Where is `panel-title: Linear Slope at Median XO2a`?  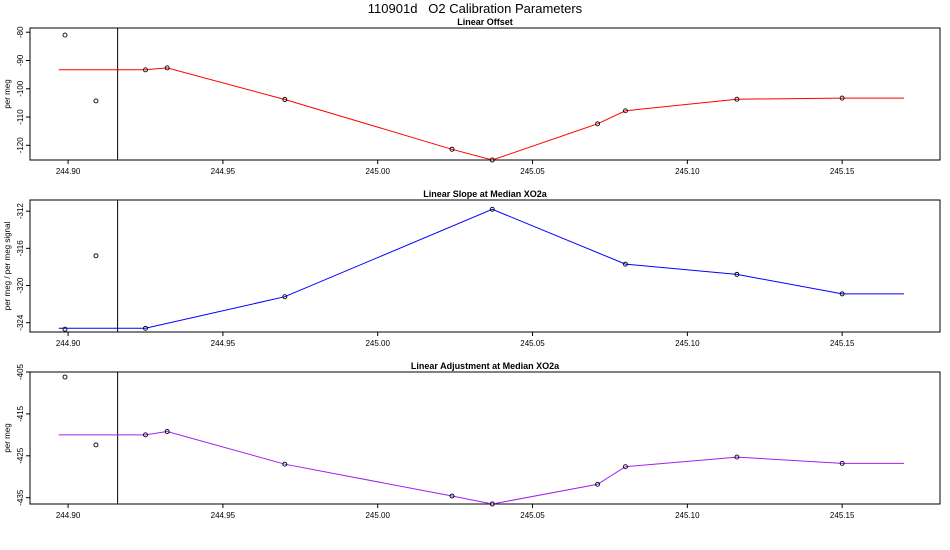
panel-title: Linear Slope at Median XO2a is located at coordinates (485, 194).